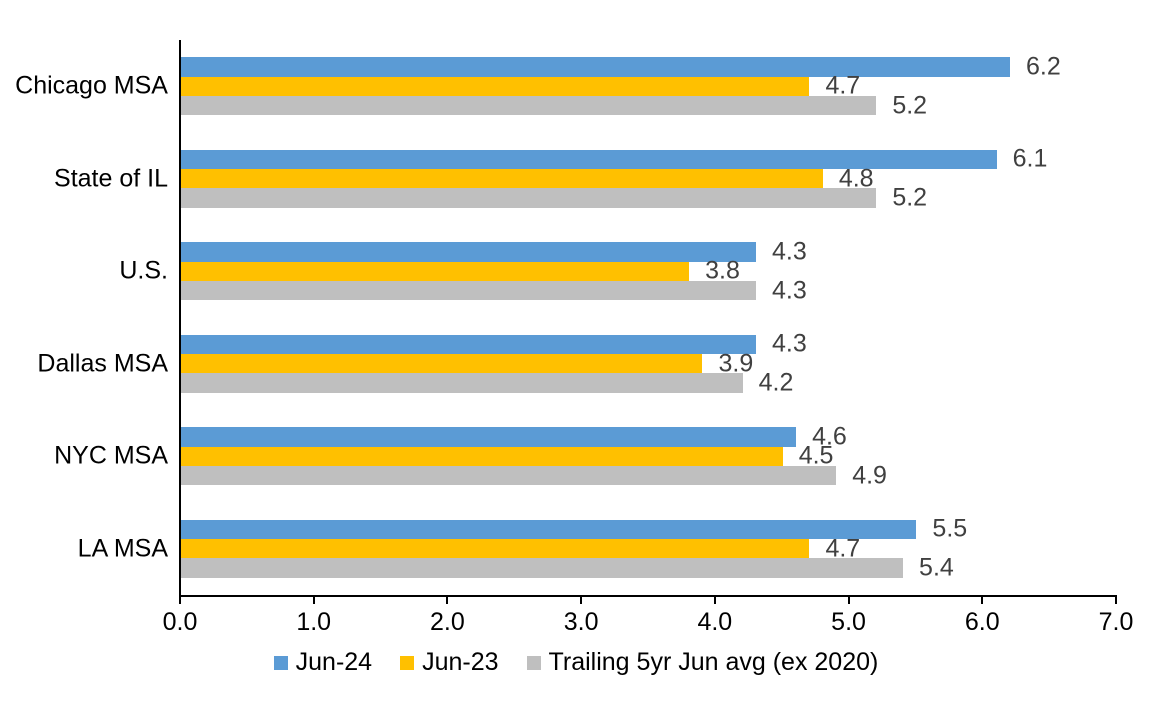  What do you see at coordinates (581, 599) in the screenshot?
I see `x-axis-tick-3.0` at bounding box center [581, 599].